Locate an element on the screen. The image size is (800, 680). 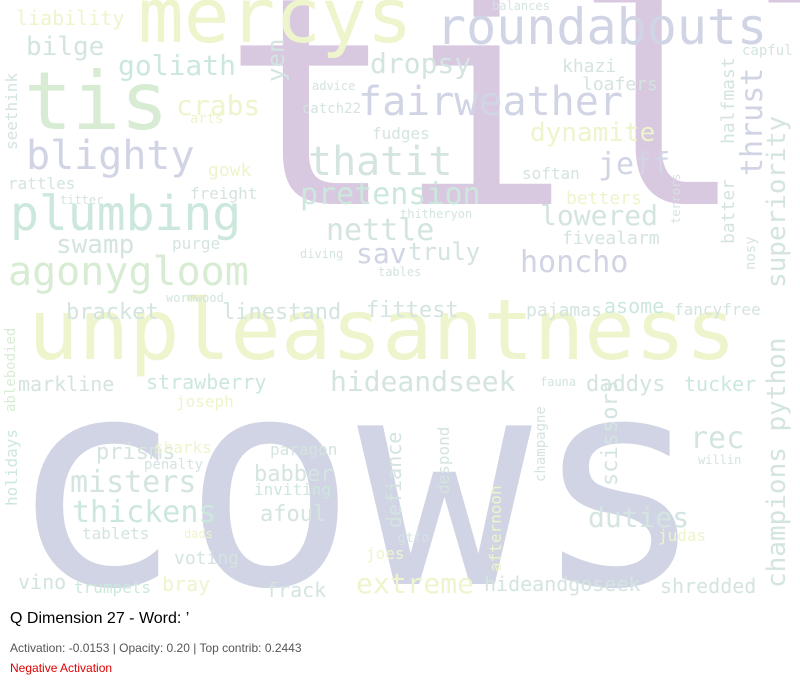
word-betters: betters is located at coordinates (604, 198).